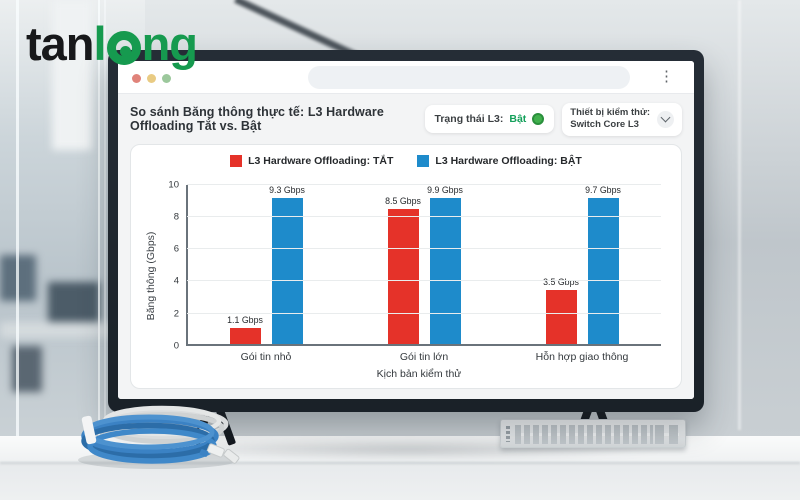 The image size is (800, 500). Describe the element at coordinates (424, 357) in the screenshot. I see `category-label: Gói tin lớn` at that location.